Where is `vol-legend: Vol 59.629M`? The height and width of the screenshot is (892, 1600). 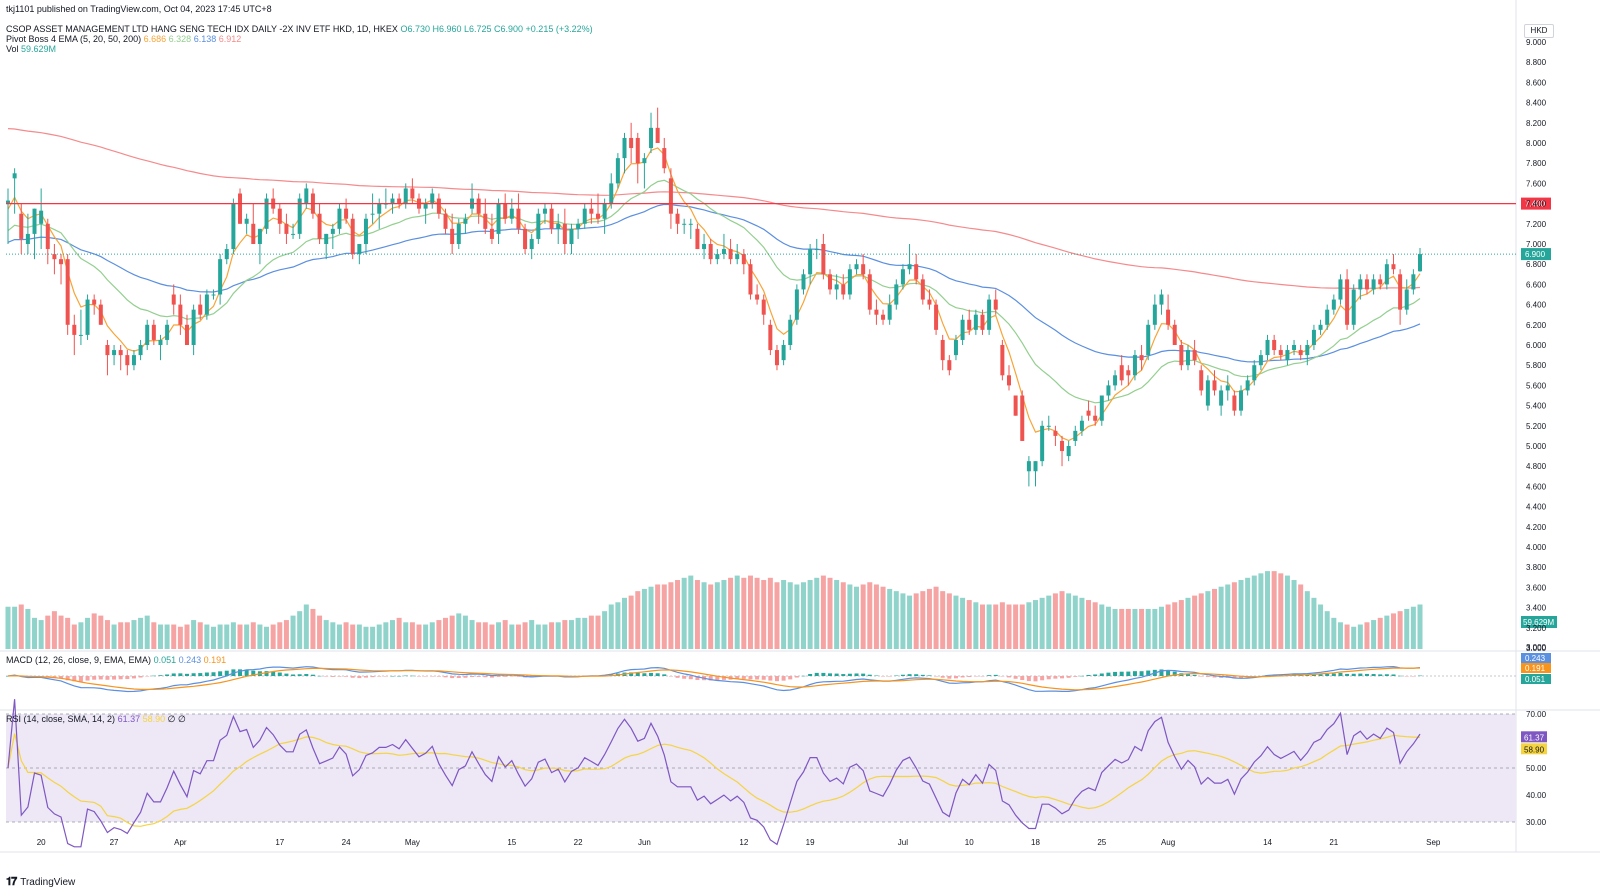
vol-legend: Vol 59.629M is located at coordinates (31, 49).